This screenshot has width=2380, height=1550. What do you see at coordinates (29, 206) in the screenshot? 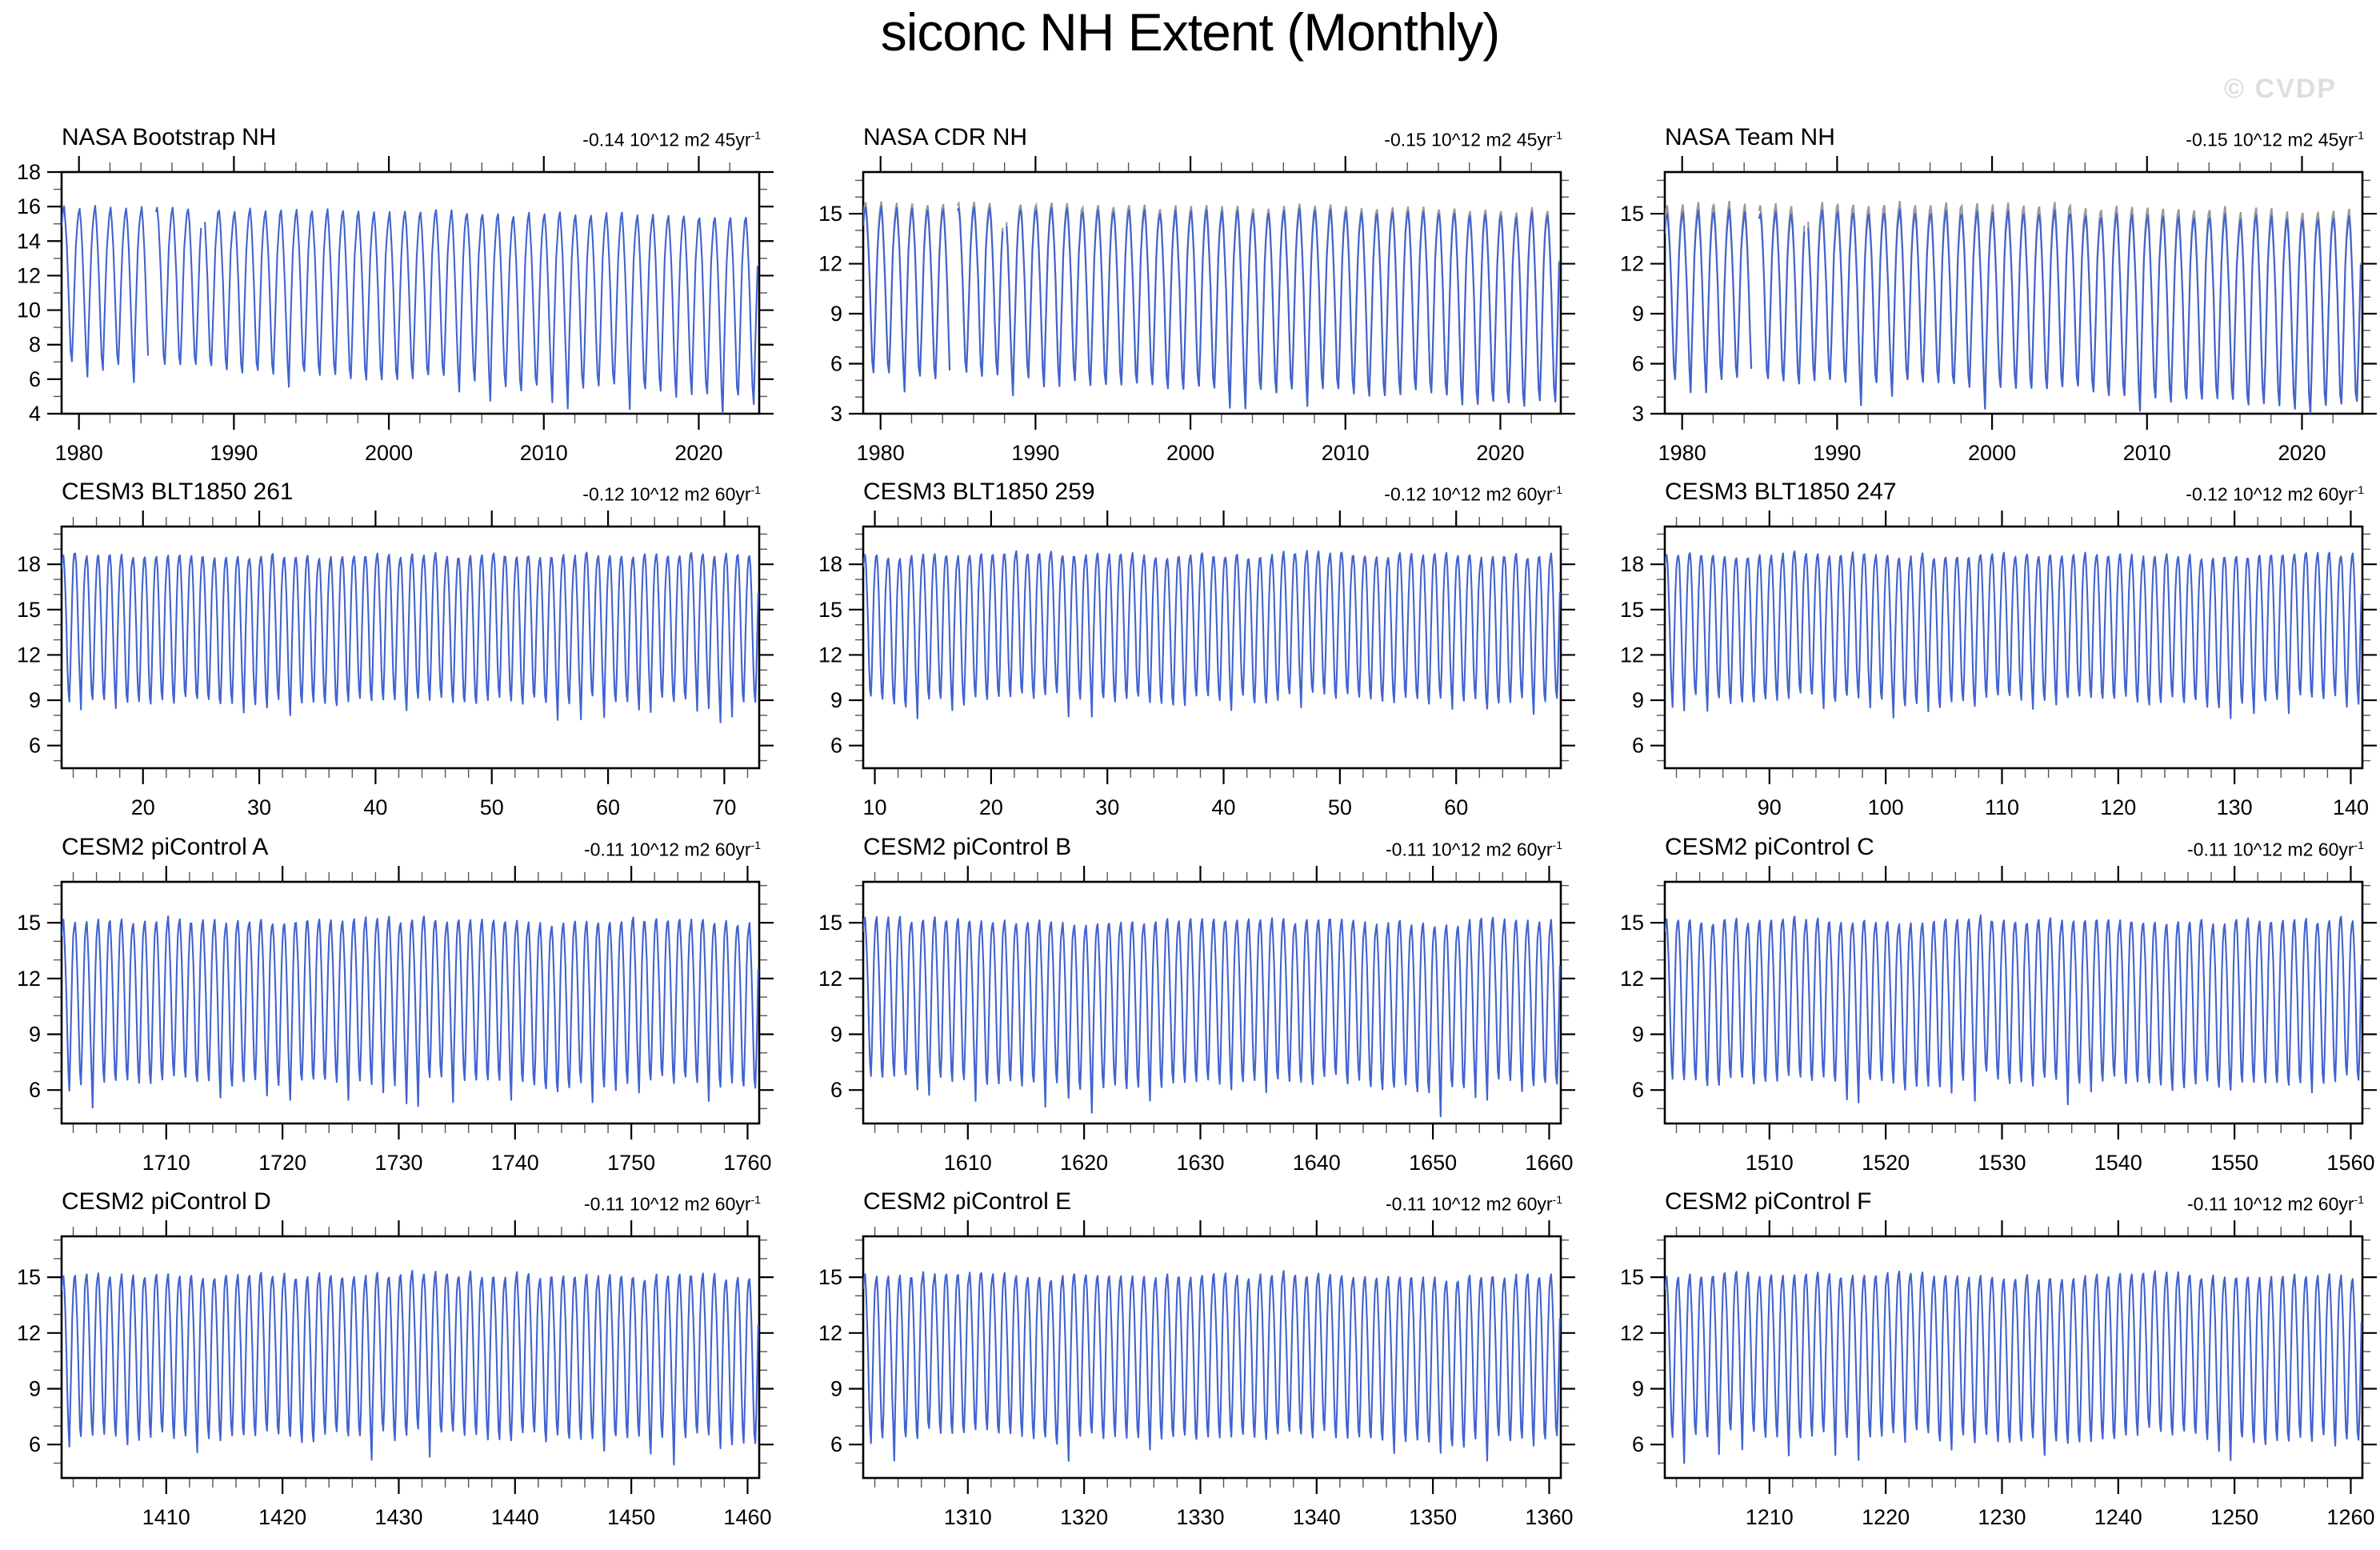
I see `tick-label: 16` at bounding box center [29, 206].